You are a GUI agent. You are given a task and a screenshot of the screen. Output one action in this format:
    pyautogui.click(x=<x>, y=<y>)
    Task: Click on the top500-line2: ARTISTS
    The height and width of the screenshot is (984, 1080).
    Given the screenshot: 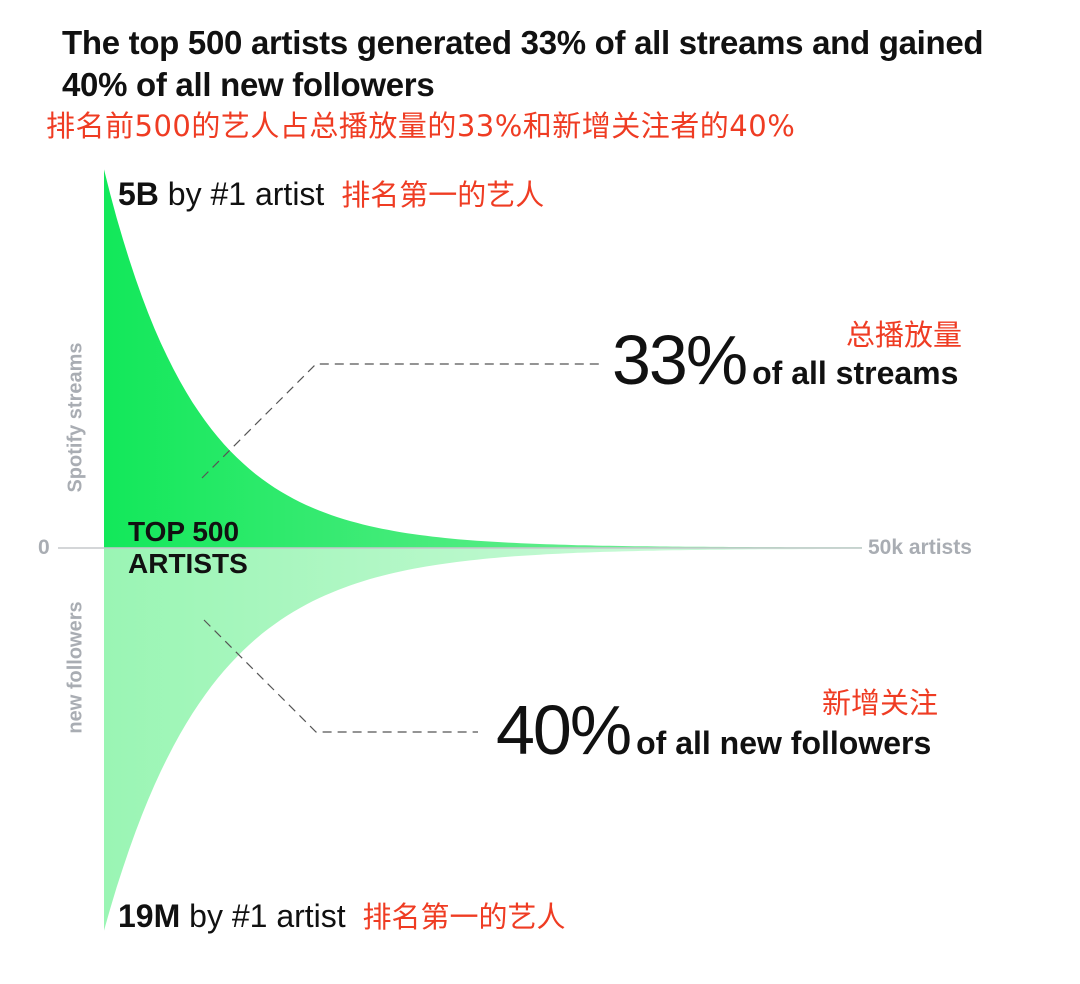 What is the action you would take?
    pyautogui.click(x=188, y=563)
    